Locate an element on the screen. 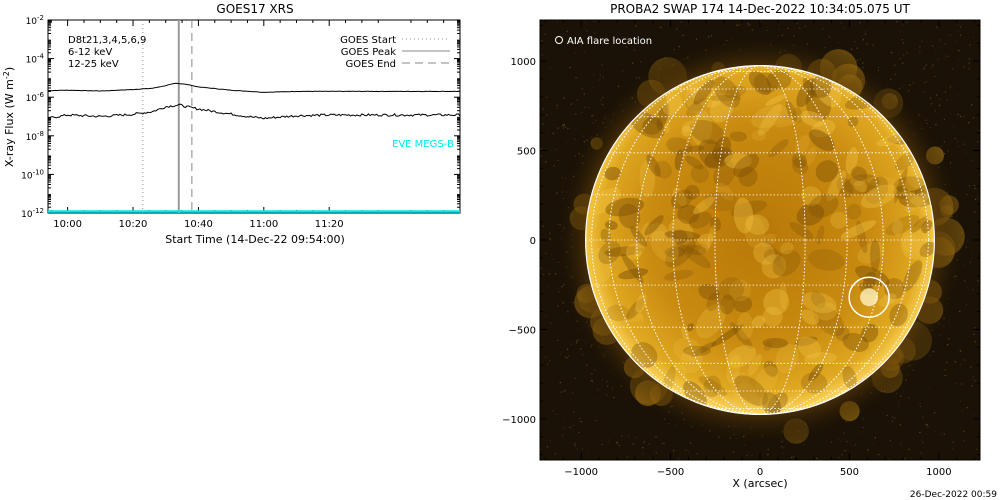  swap-y-tick-label: −500 is located at coordinates (522, 330).